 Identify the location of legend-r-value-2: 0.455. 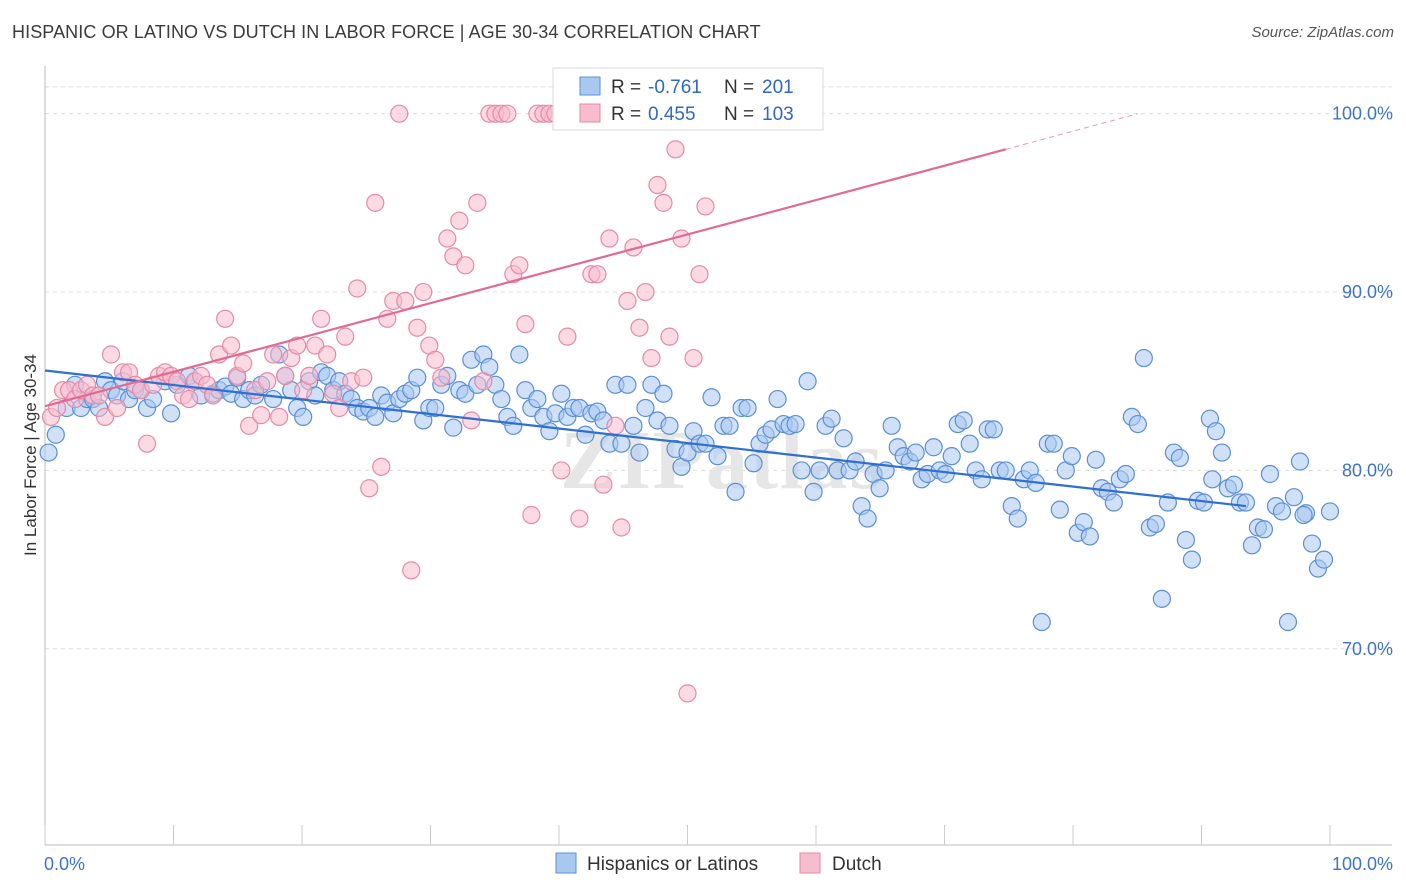
(672, 114).